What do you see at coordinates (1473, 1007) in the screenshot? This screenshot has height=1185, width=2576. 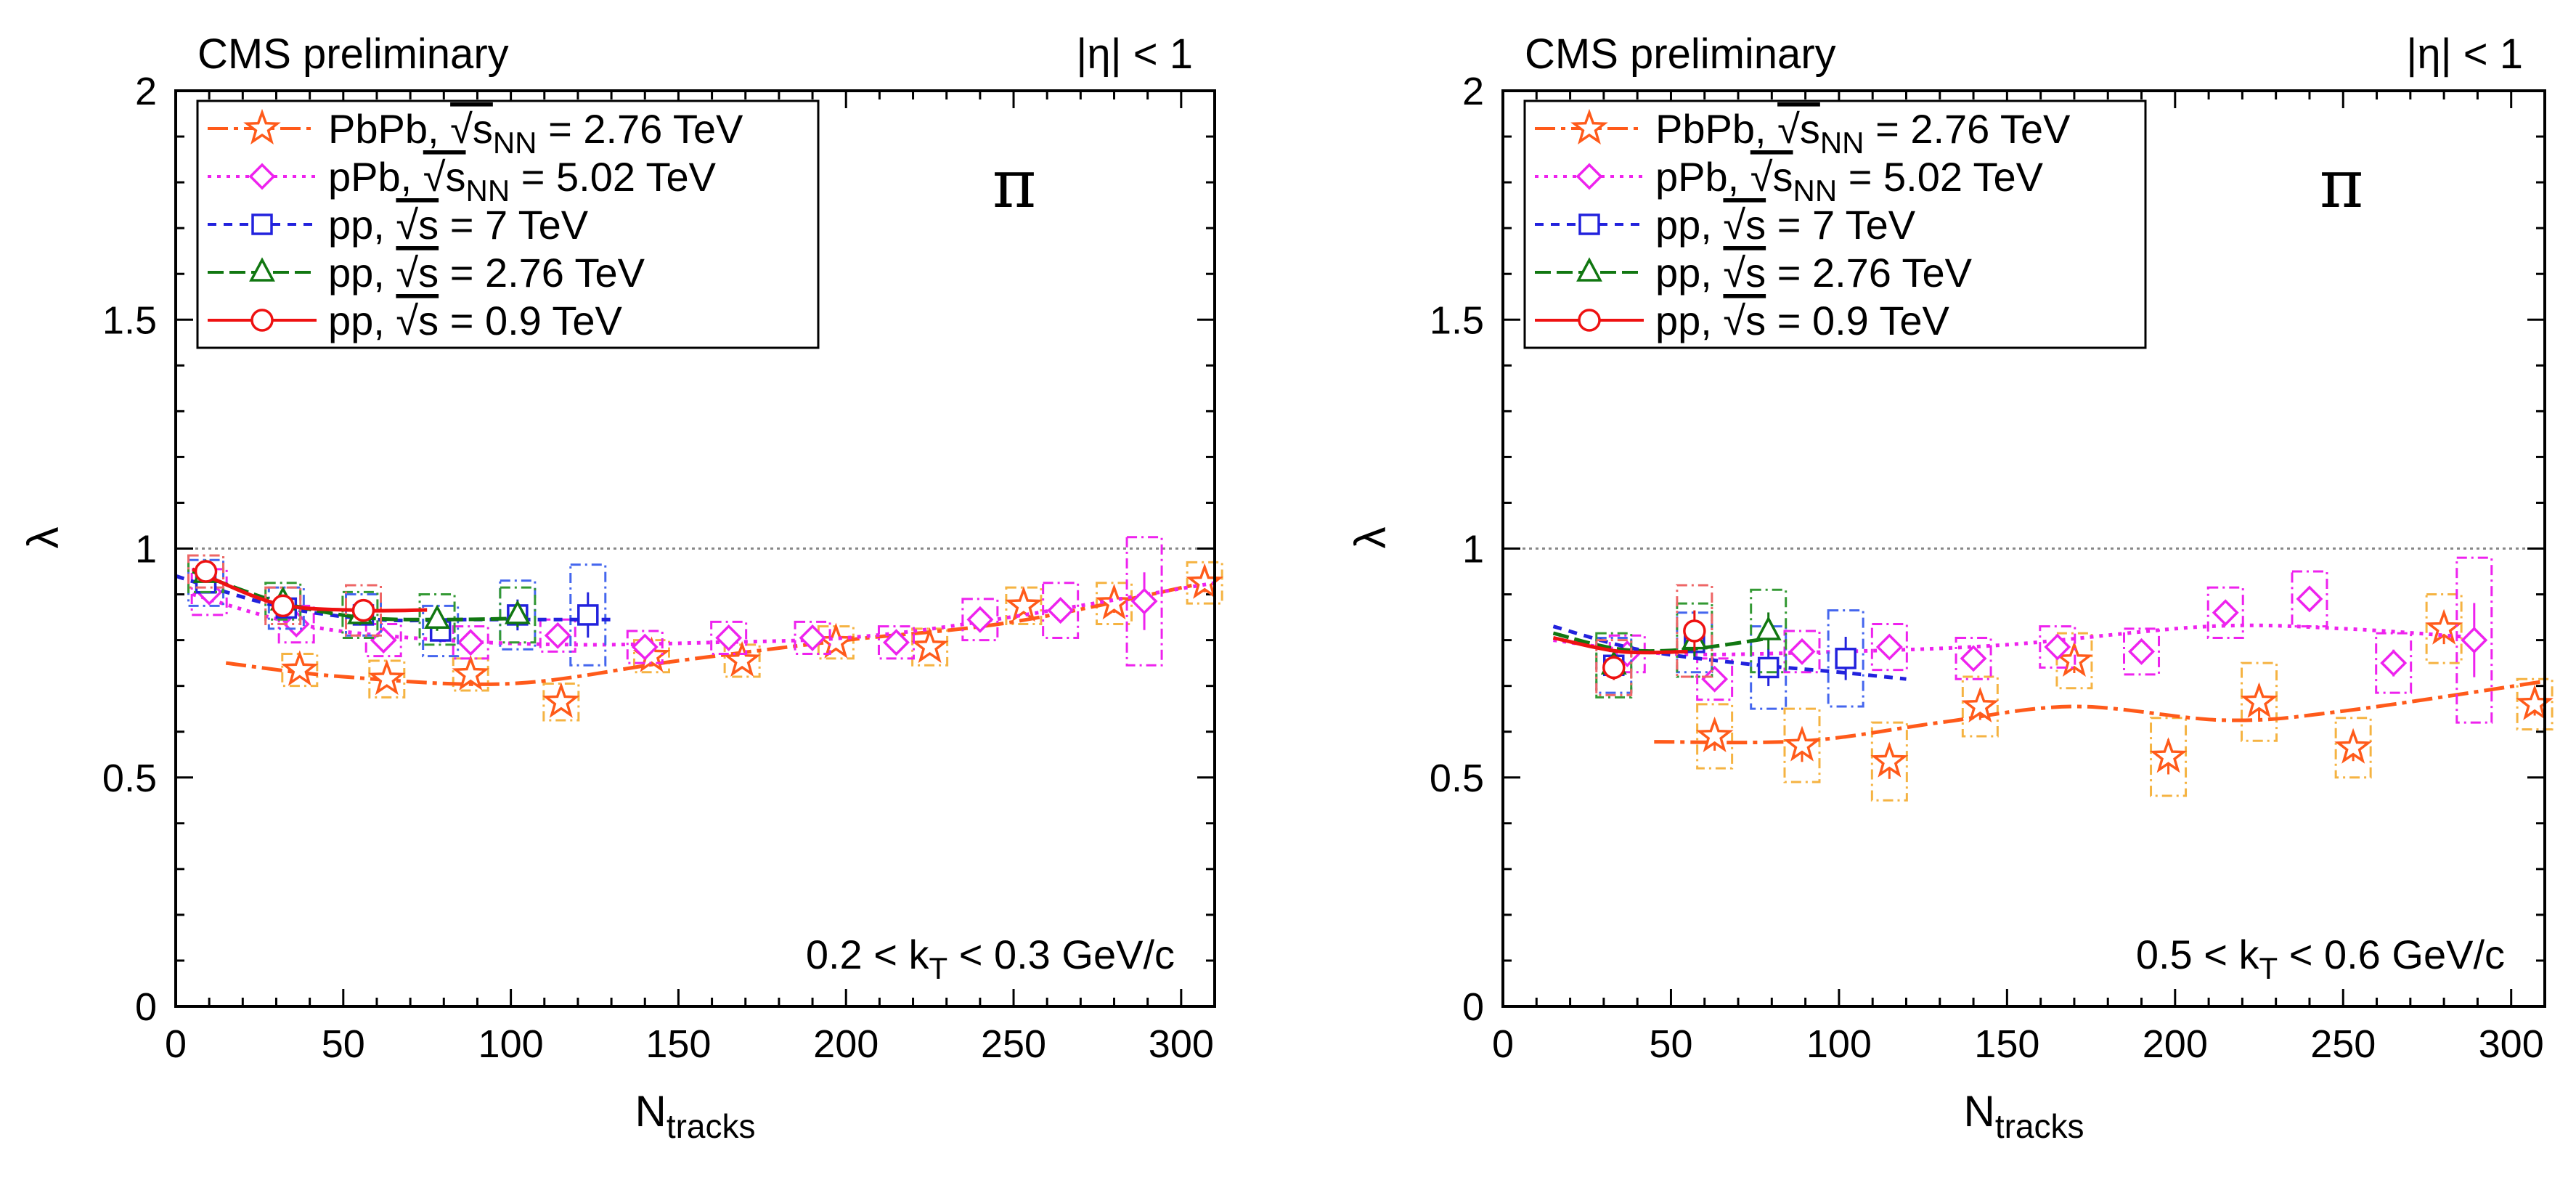 I see `y-tick-label: 0` at bounding box center [1473, 1007].